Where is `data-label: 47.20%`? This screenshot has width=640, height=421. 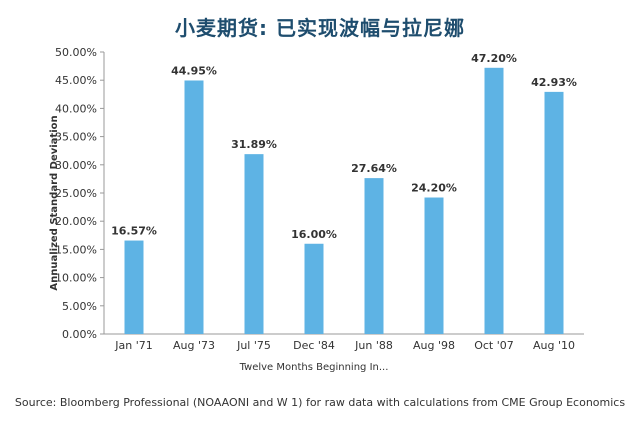
data-label: 47.20% is located at coordinates (494, 58).